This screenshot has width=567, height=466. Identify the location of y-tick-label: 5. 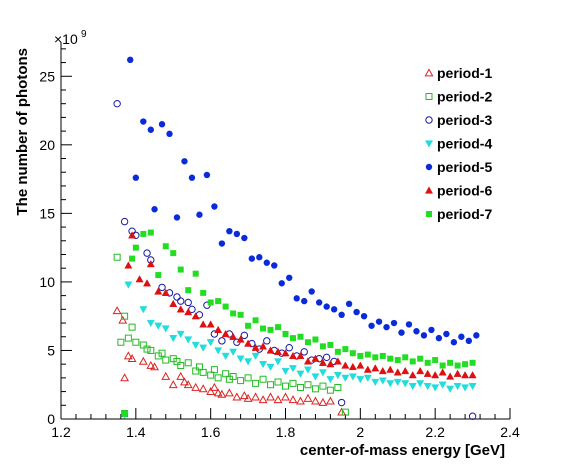
(51, 350).